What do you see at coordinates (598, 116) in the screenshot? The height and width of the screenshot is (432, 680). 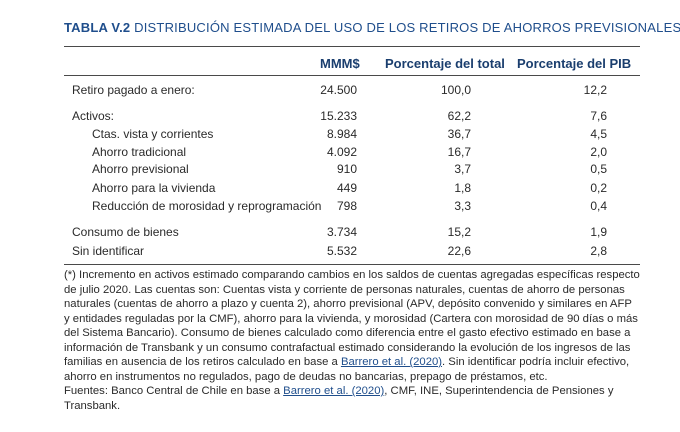 I see `cell-pct-pib: 7,6` at bounding box center [598, 116].